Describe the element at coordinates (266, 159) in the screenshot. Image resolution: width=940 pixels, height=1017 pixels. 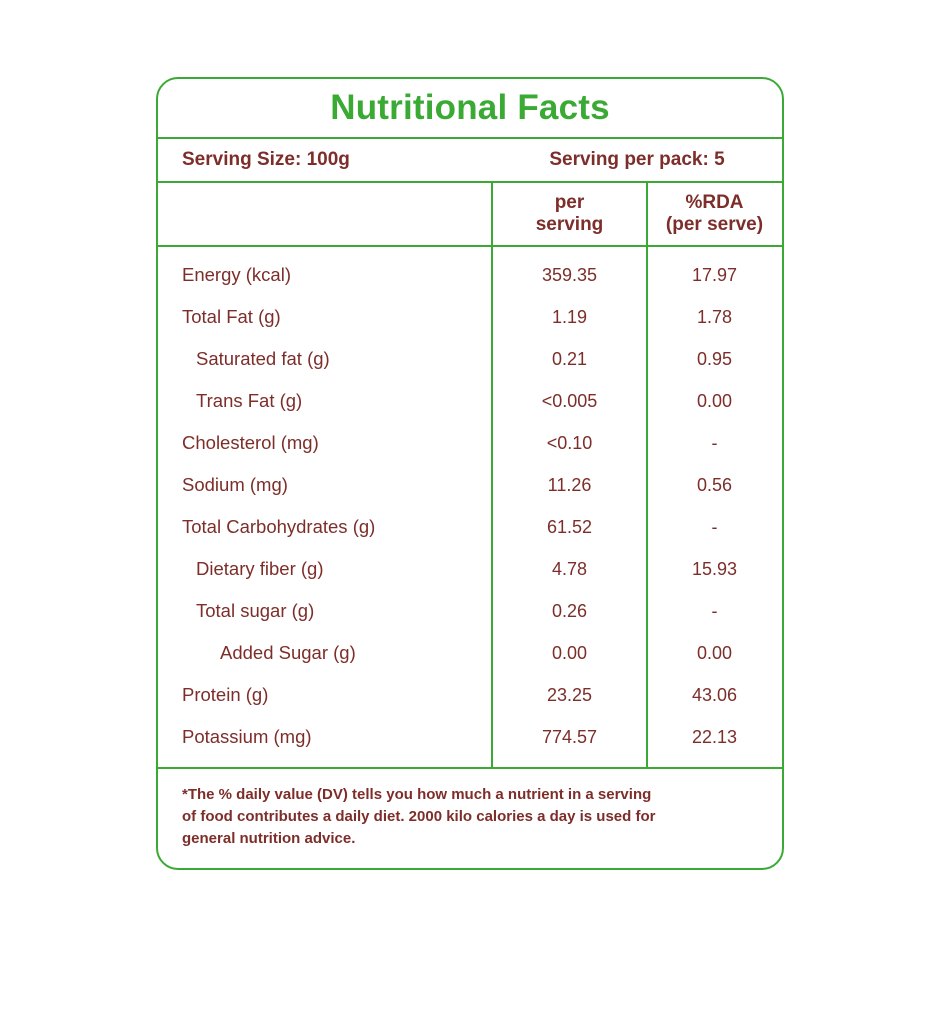
I see `serving-size-label: Serving Size: 100g` at that location.